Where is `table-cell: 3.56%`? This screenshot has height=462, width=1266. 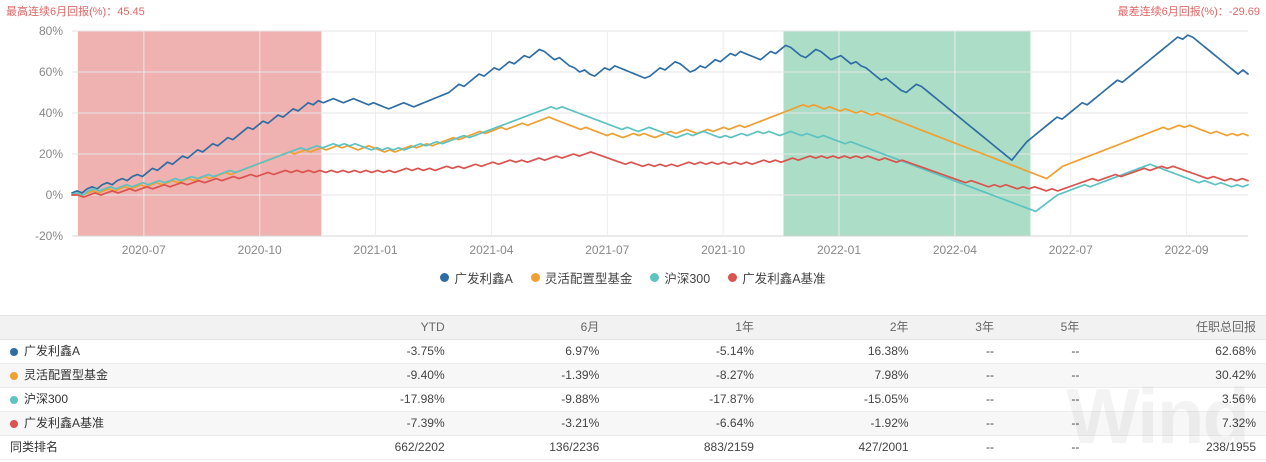
table-cell: 3.56% is located at coordinates (1238, 399).